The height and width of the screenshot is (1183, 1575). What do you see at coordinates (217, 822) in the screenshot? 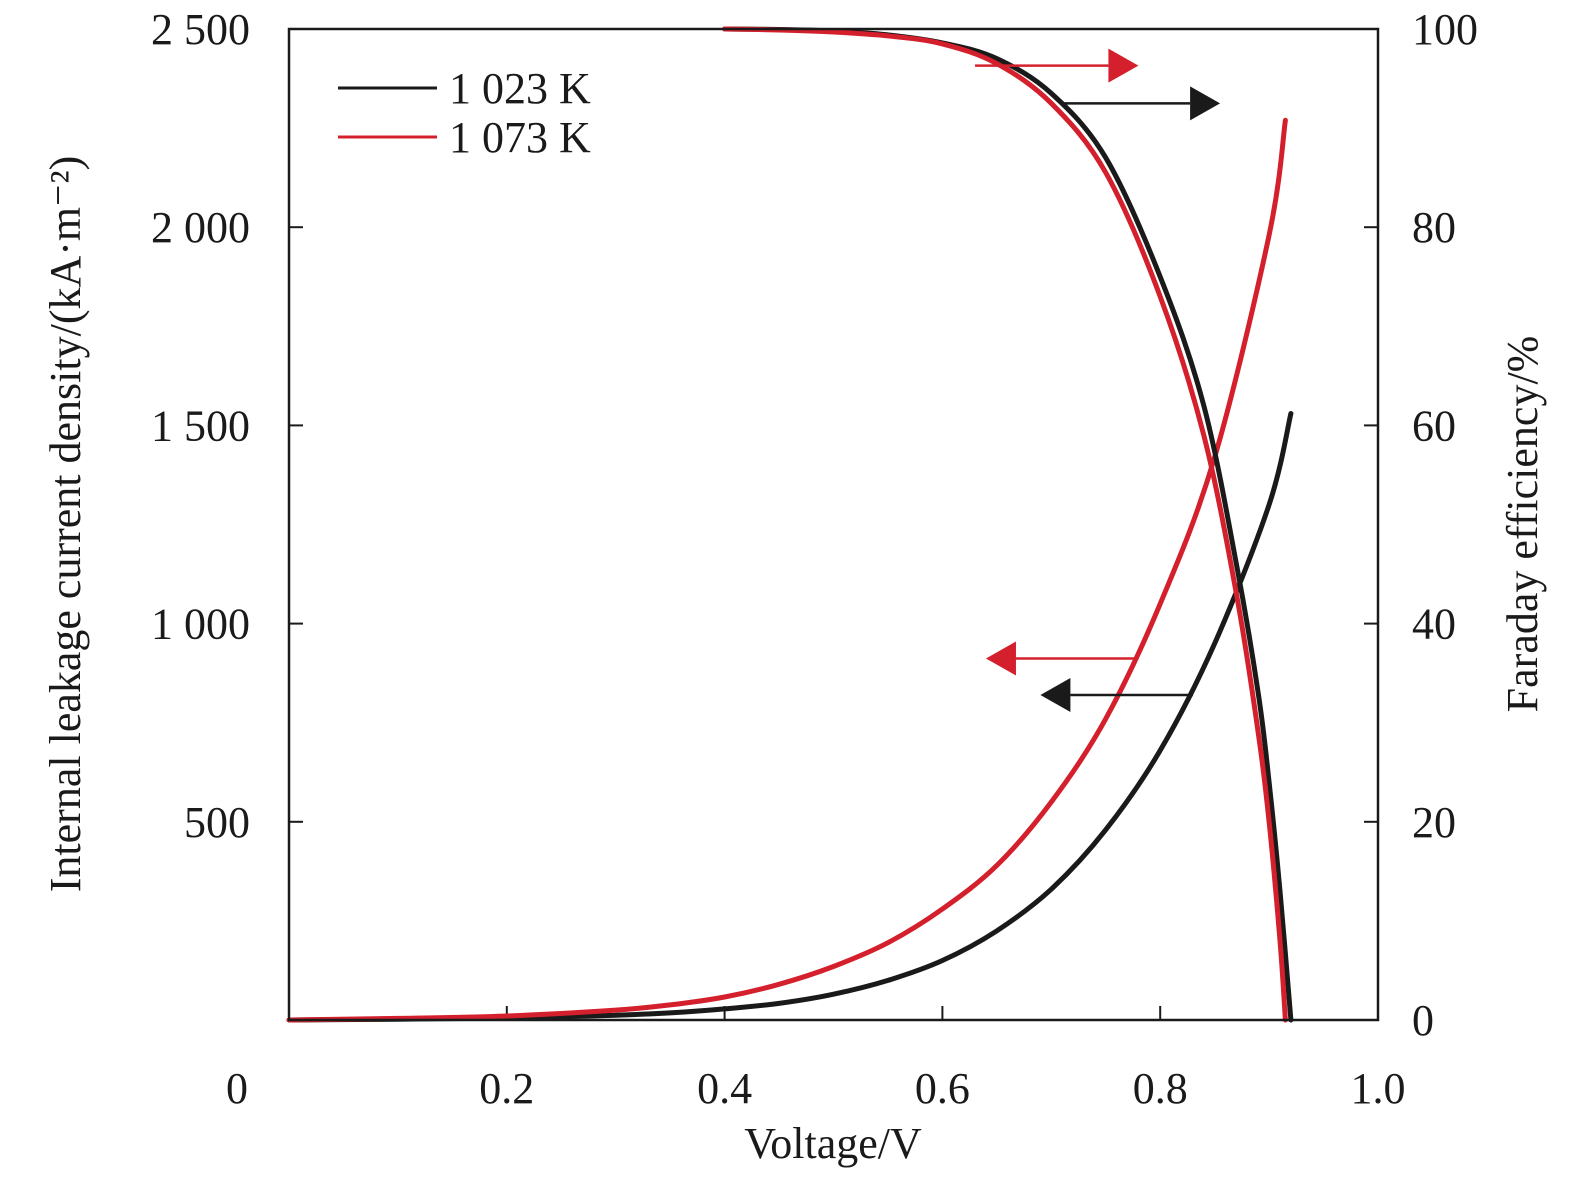
I see `y-left-tick-label: 500` at bounding box center [217, 822].